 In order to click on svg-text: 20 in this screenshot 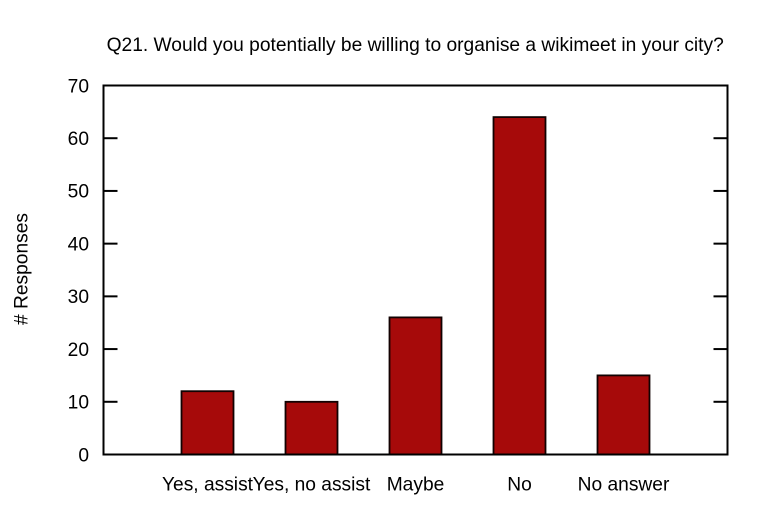, I will do `click(78, 350)`.